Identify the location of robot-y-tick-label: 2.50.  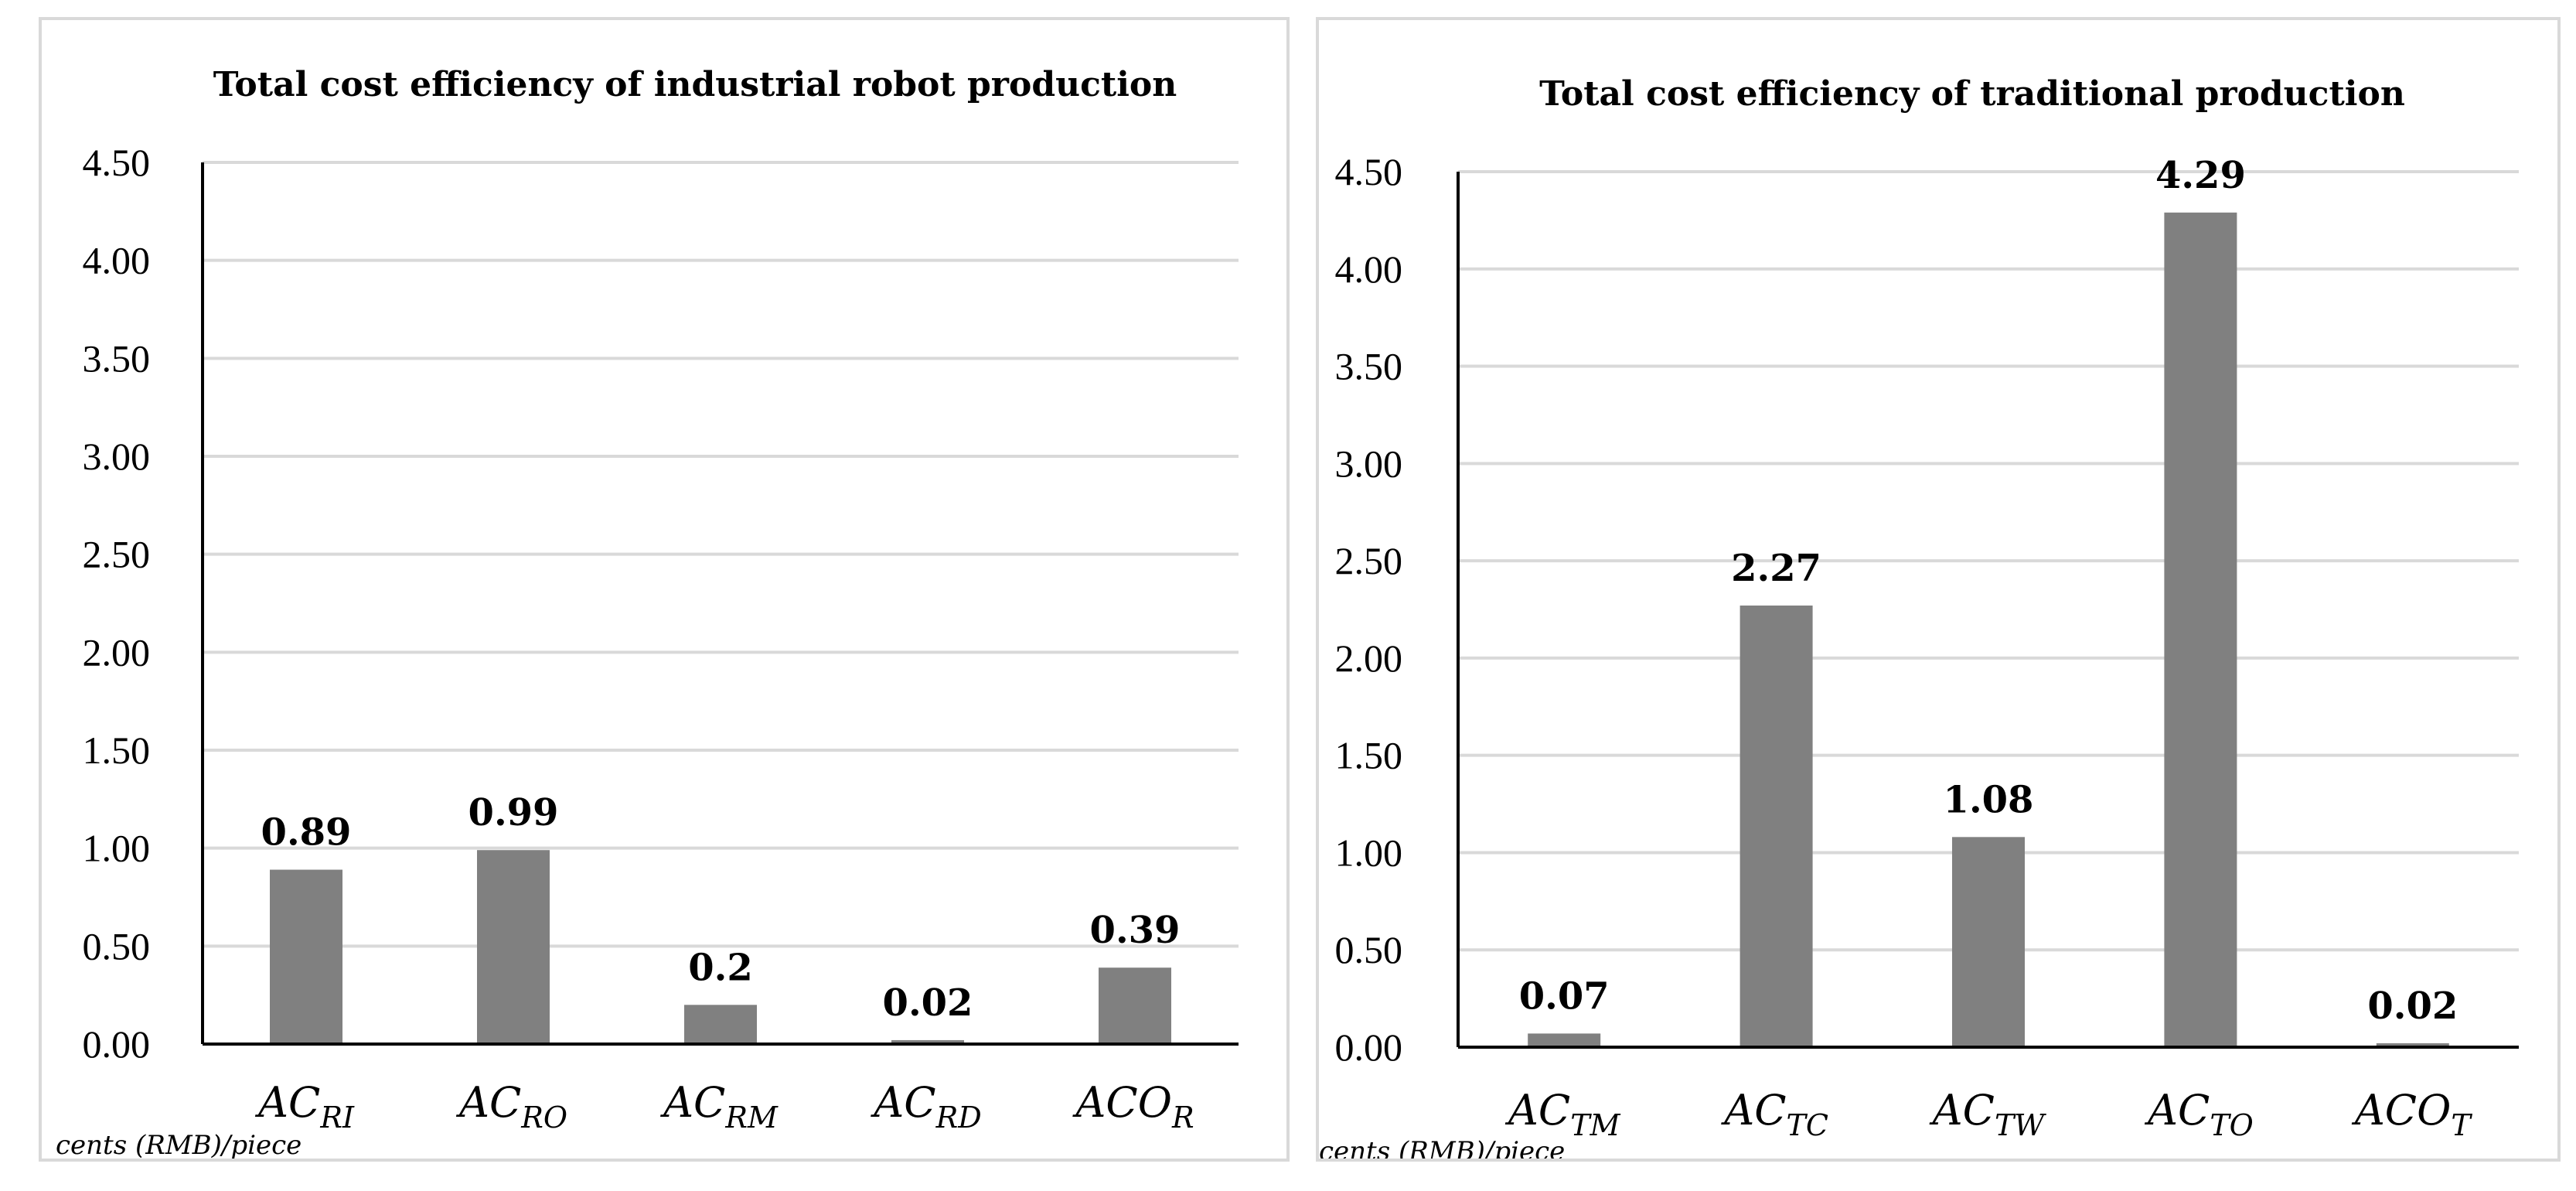
(117, 554).